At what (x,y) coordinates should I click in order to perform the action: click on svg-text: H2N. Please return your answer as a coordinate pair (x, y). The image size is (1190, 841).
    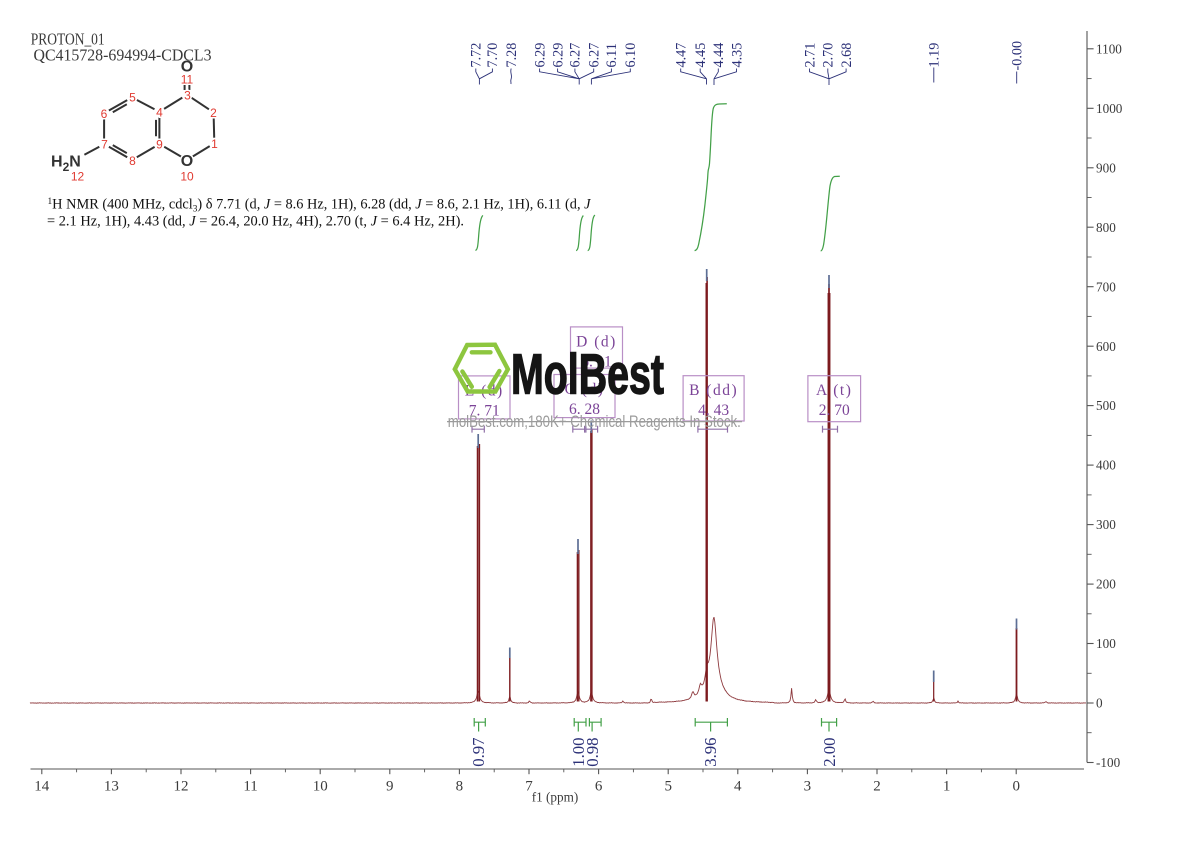
    Looking at the image, I should click on (66, 164).